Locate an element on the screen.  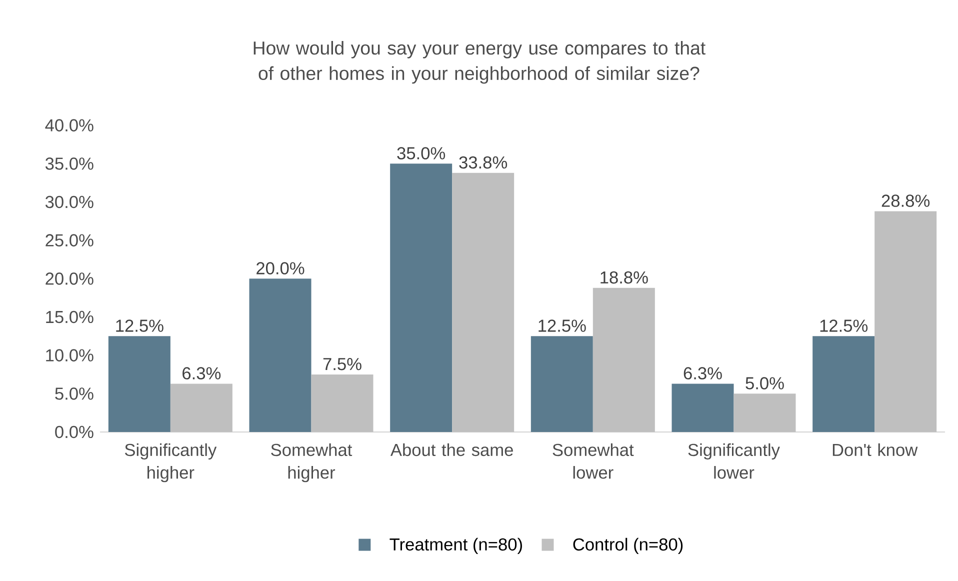
data-label: 18.8% is located at coordinates (624, 277).